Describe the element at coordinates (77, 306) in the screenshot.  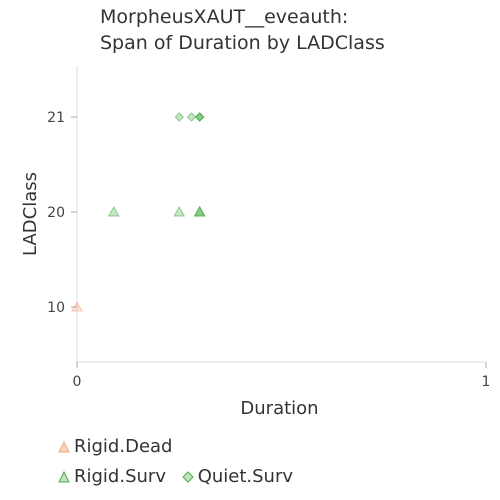
I see `point-rigid-dead` at that location.